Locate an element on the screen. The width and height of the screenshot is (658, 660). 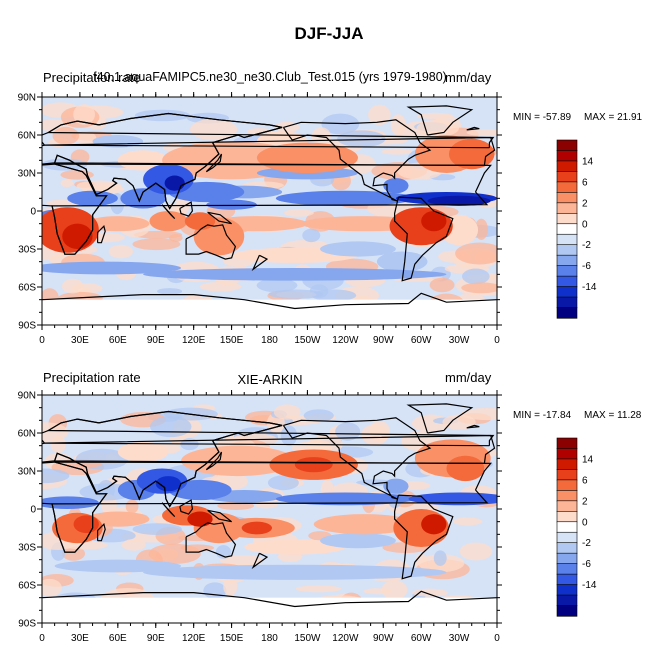
x-tick-label: 30W is located at coordinates (459, 638).